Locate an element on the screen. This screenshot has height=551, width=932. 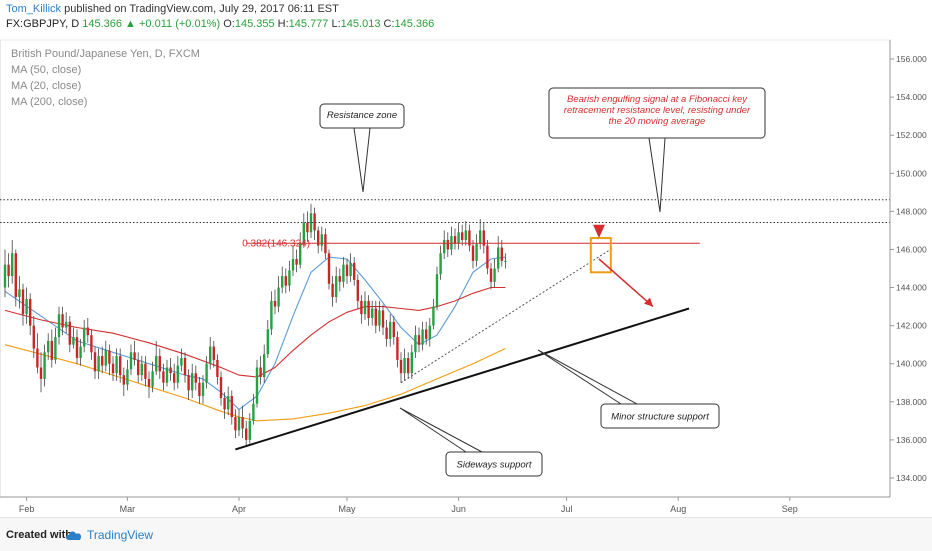
projection-arrowhead-icon is located at coordinates (648, 302).